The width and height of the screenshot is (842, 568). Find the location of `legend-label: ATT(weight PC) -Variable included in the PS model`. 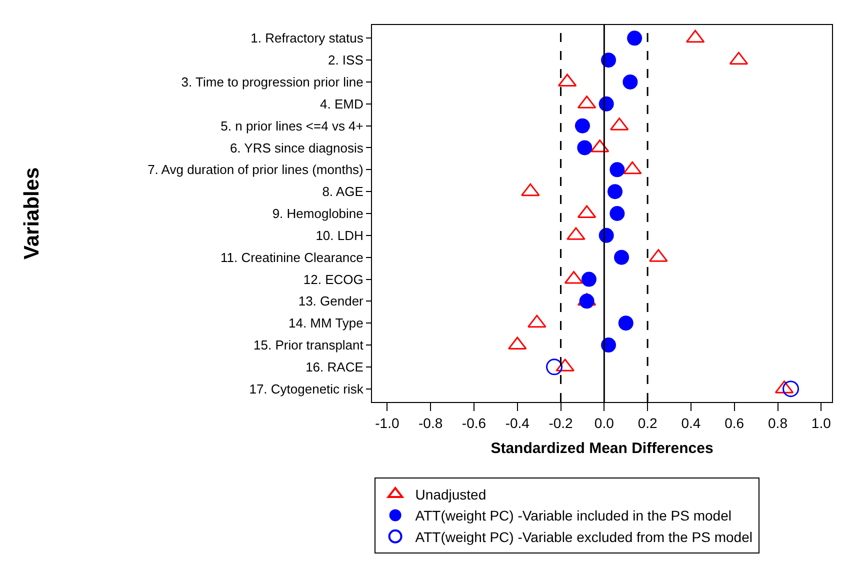

legend-label: ATT(weight PC) -Variable included in the PS model is located at coordinates (573, 516).